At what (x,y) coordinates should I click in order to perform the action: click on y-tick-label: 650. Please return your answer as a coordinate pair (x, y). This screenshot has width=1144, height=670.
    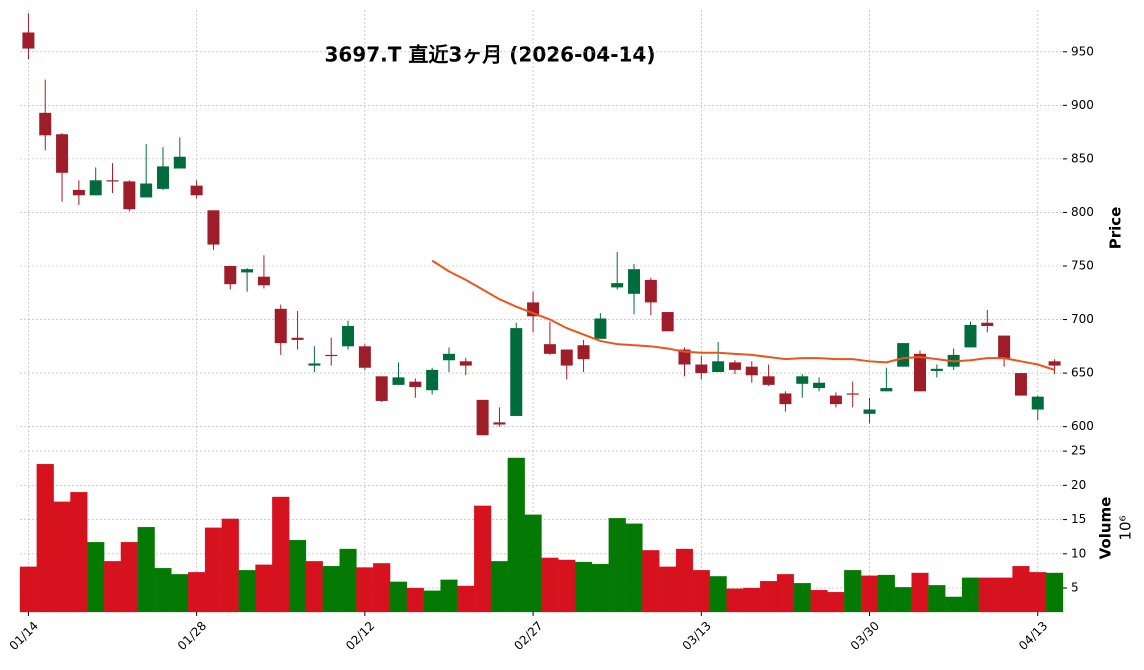
    Looking at the image, I should click on (1082, 373).